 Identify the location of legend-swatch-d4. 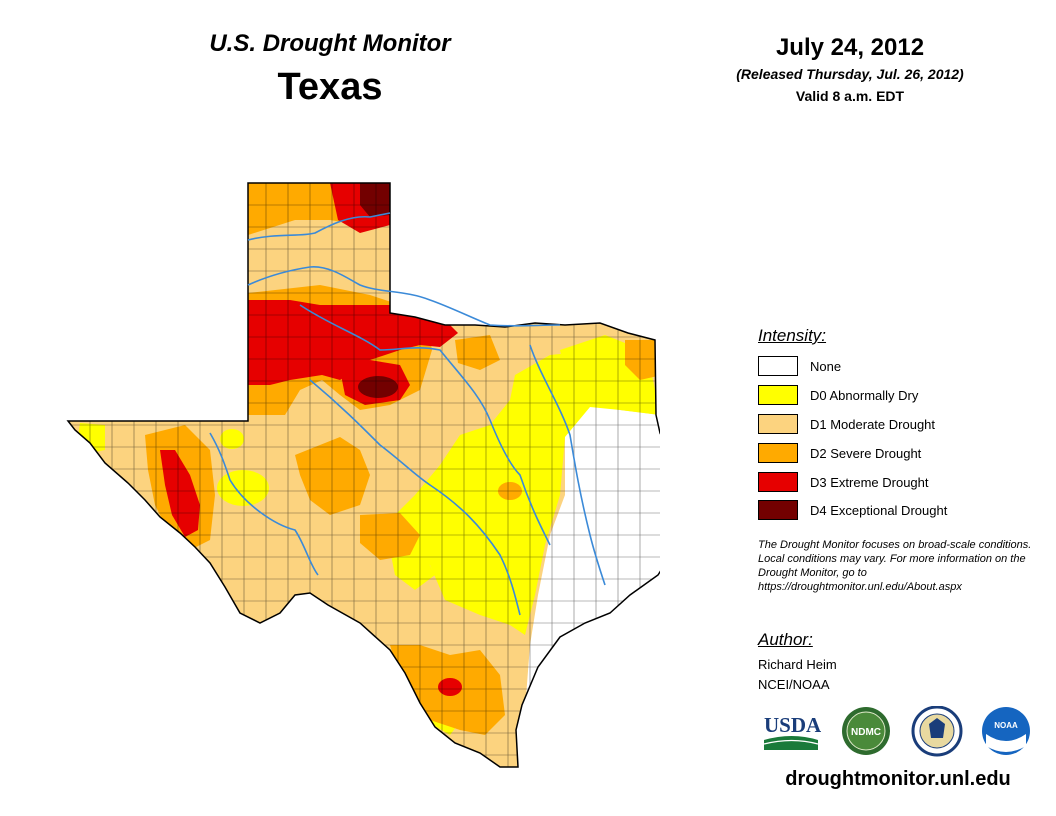
(778, 510).